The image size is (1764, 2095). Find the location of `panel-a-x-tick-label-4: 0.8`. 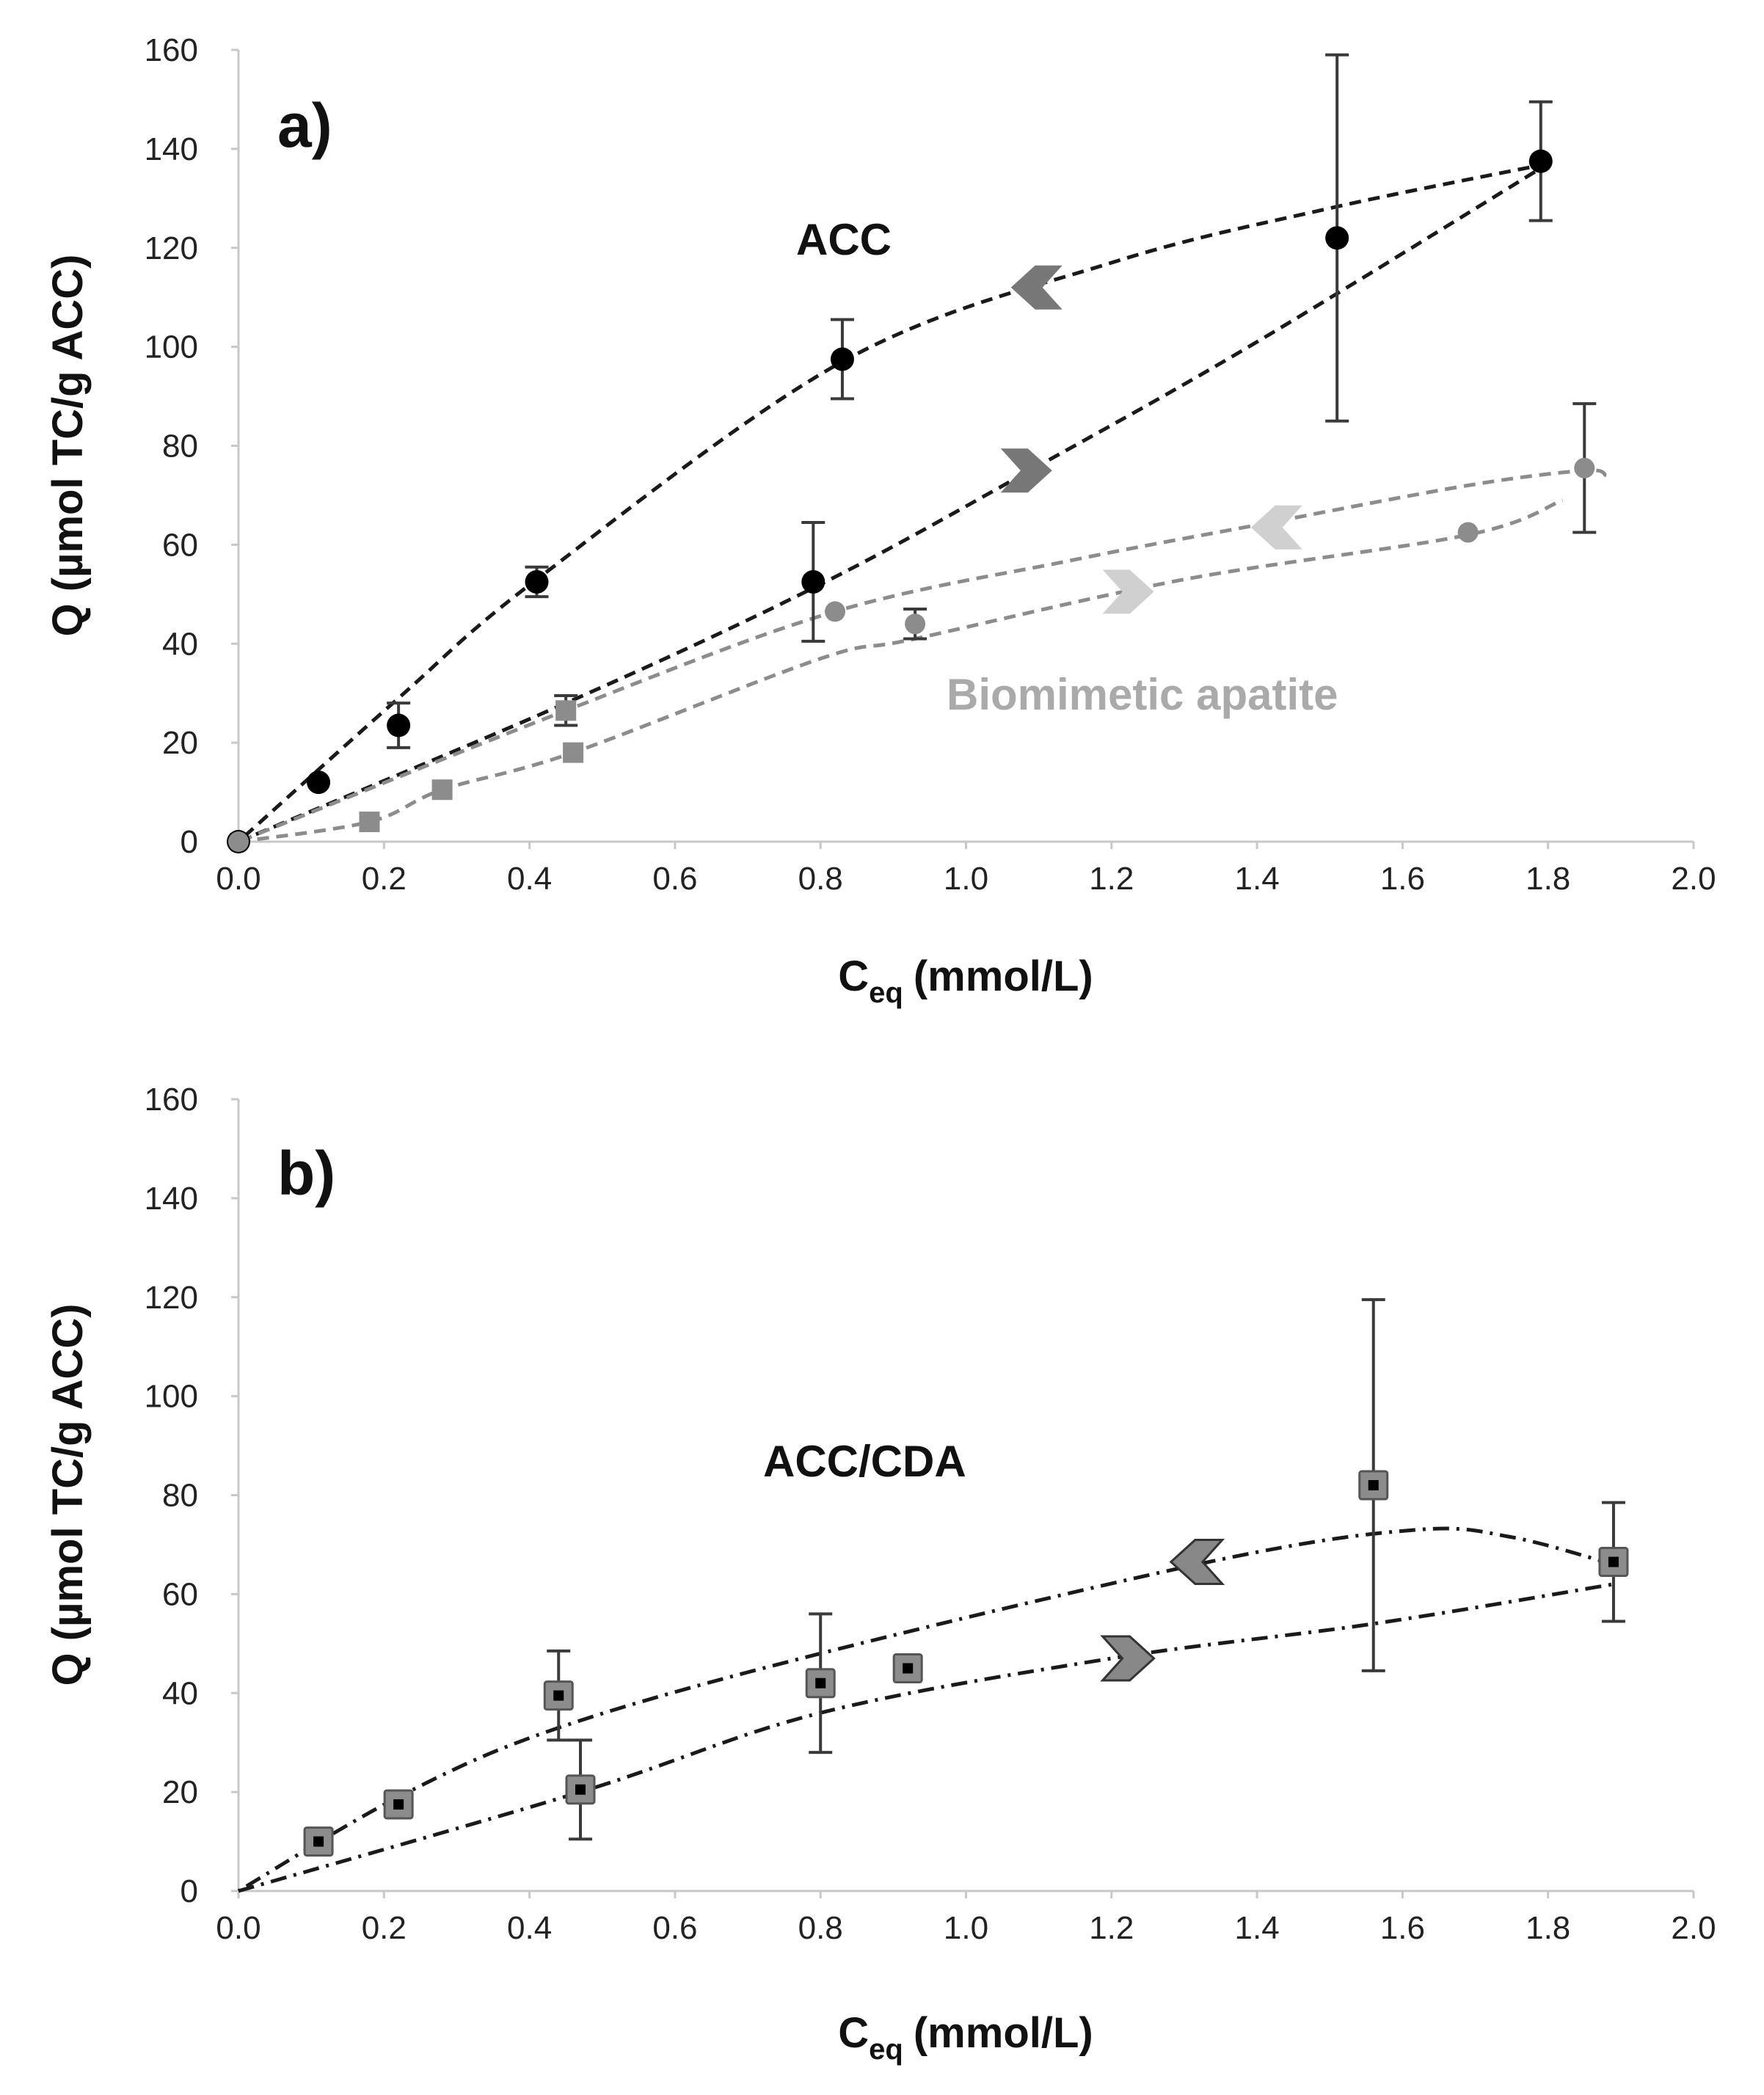

panel-a-x-tick-label-4: 0.8 is located at coordinates (821, 879).